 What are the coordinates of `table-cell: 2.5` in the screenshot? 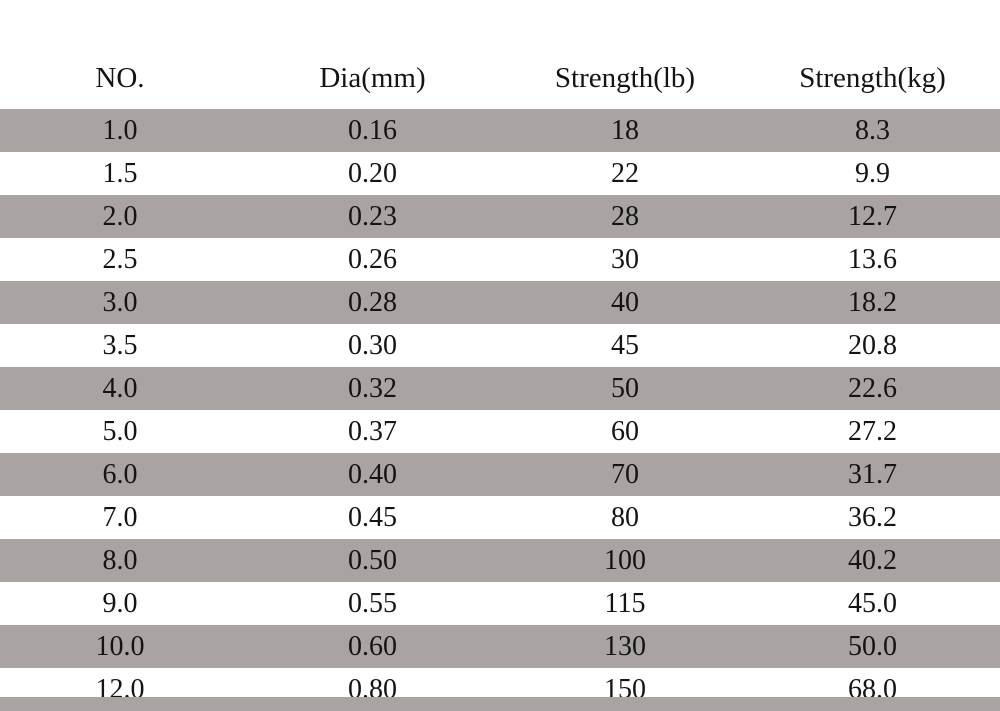 It's located at (120, 259).